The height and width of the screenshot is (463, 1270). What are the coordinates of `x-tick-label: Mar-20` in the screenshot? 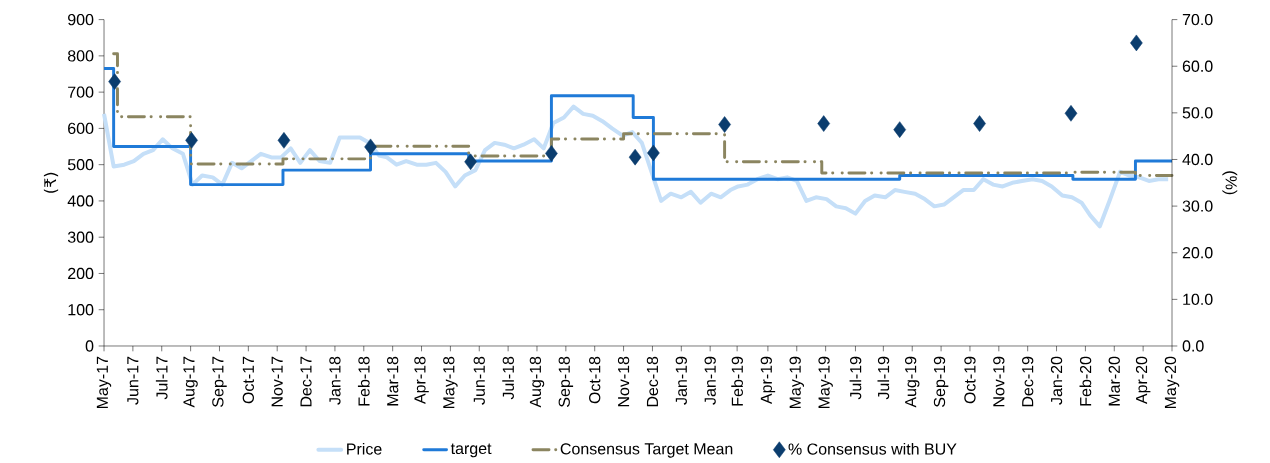 It's located at (1114, 381).